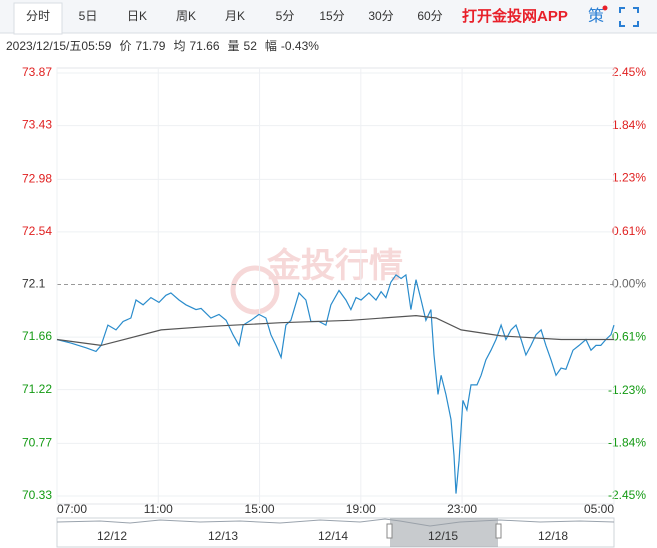  Describe the element at coordinates (627, 495) in the screenshot. I see `y2-tick-label: -2.45%` at that location.